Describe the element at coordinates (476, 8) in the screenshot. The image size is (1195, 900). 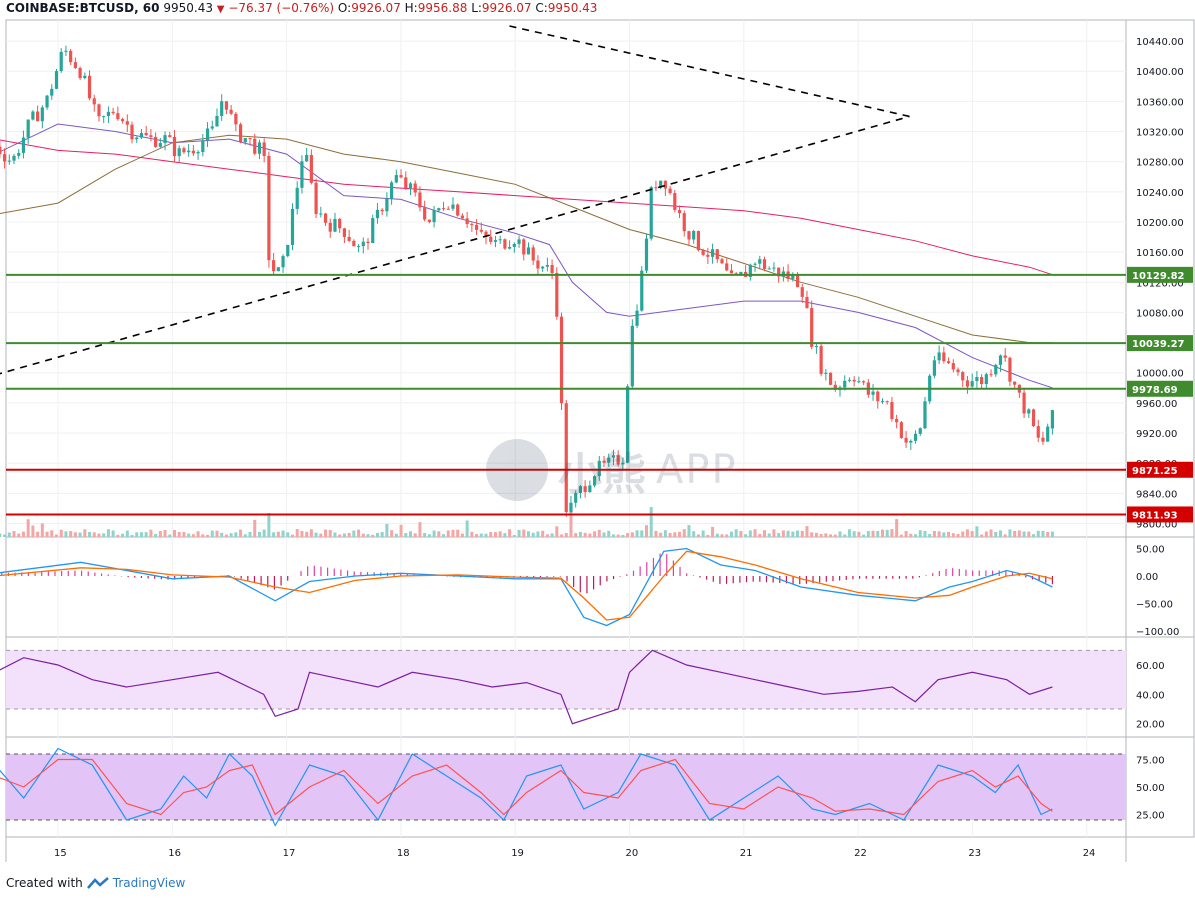
I see `low-label: L:` at that location.